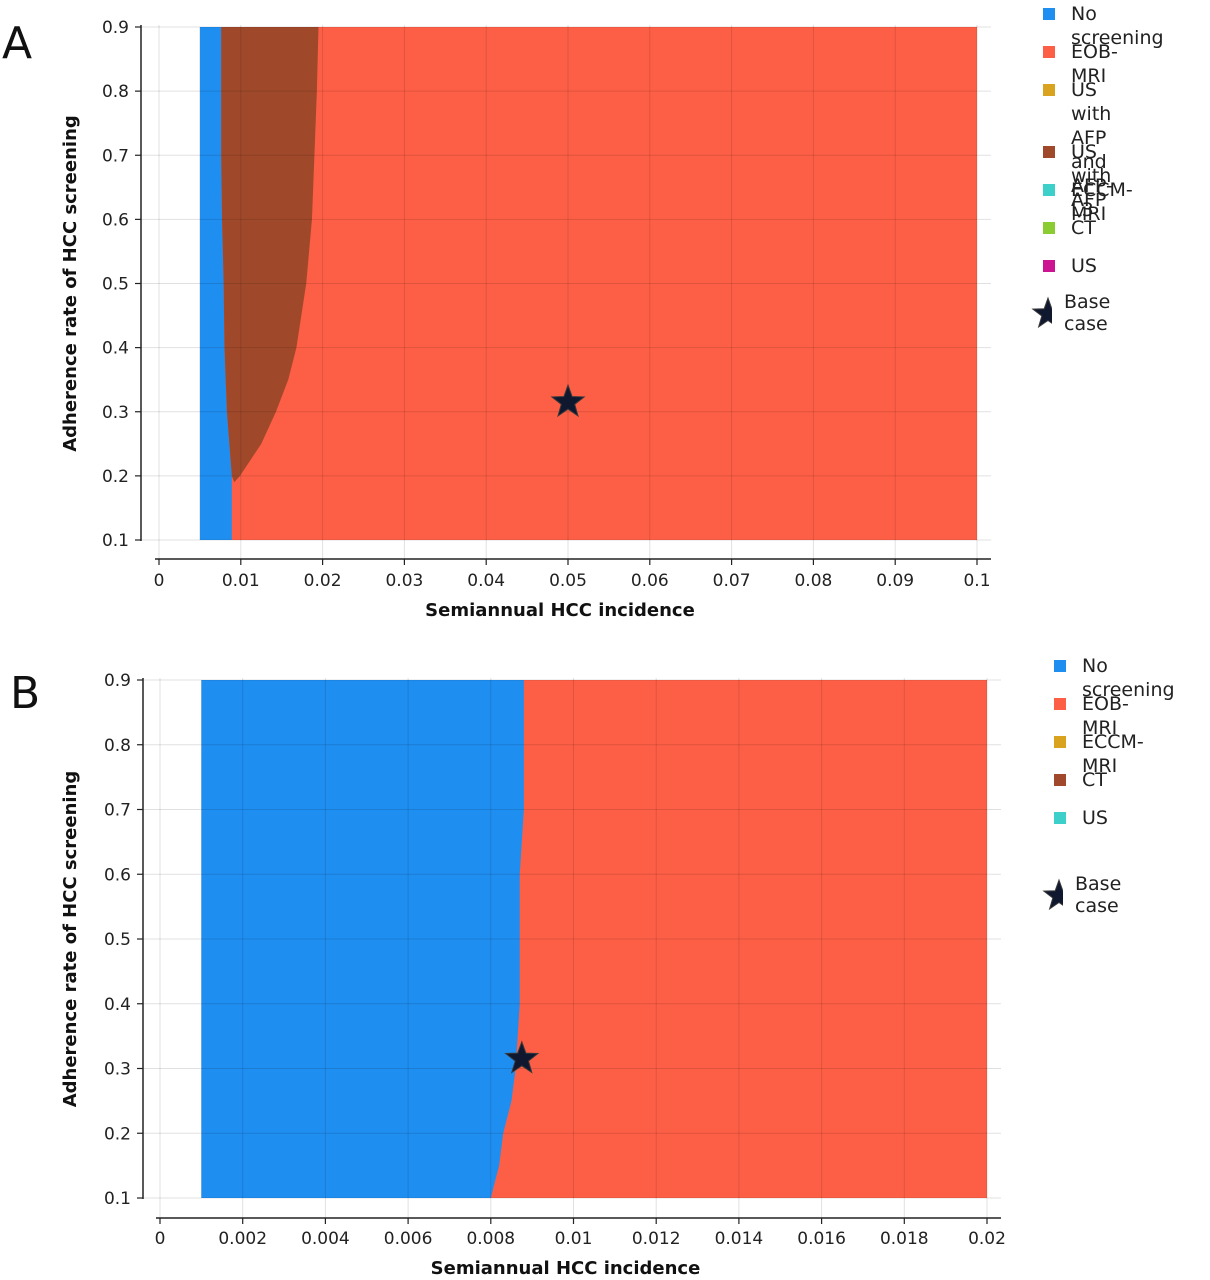 The width and height of the screenshot is (1210, 1280). I want to click on x-tick-label: 0.03, so click(404, 581).